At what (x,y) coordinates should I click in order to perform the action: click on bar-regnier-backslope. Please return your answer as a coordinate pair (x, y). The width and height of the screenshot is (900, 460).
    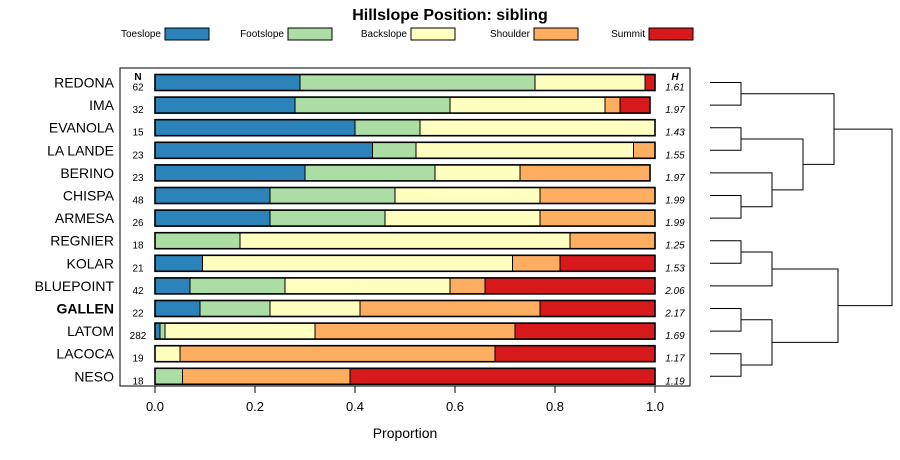
    Looking at the image, I should click on (405, 241).